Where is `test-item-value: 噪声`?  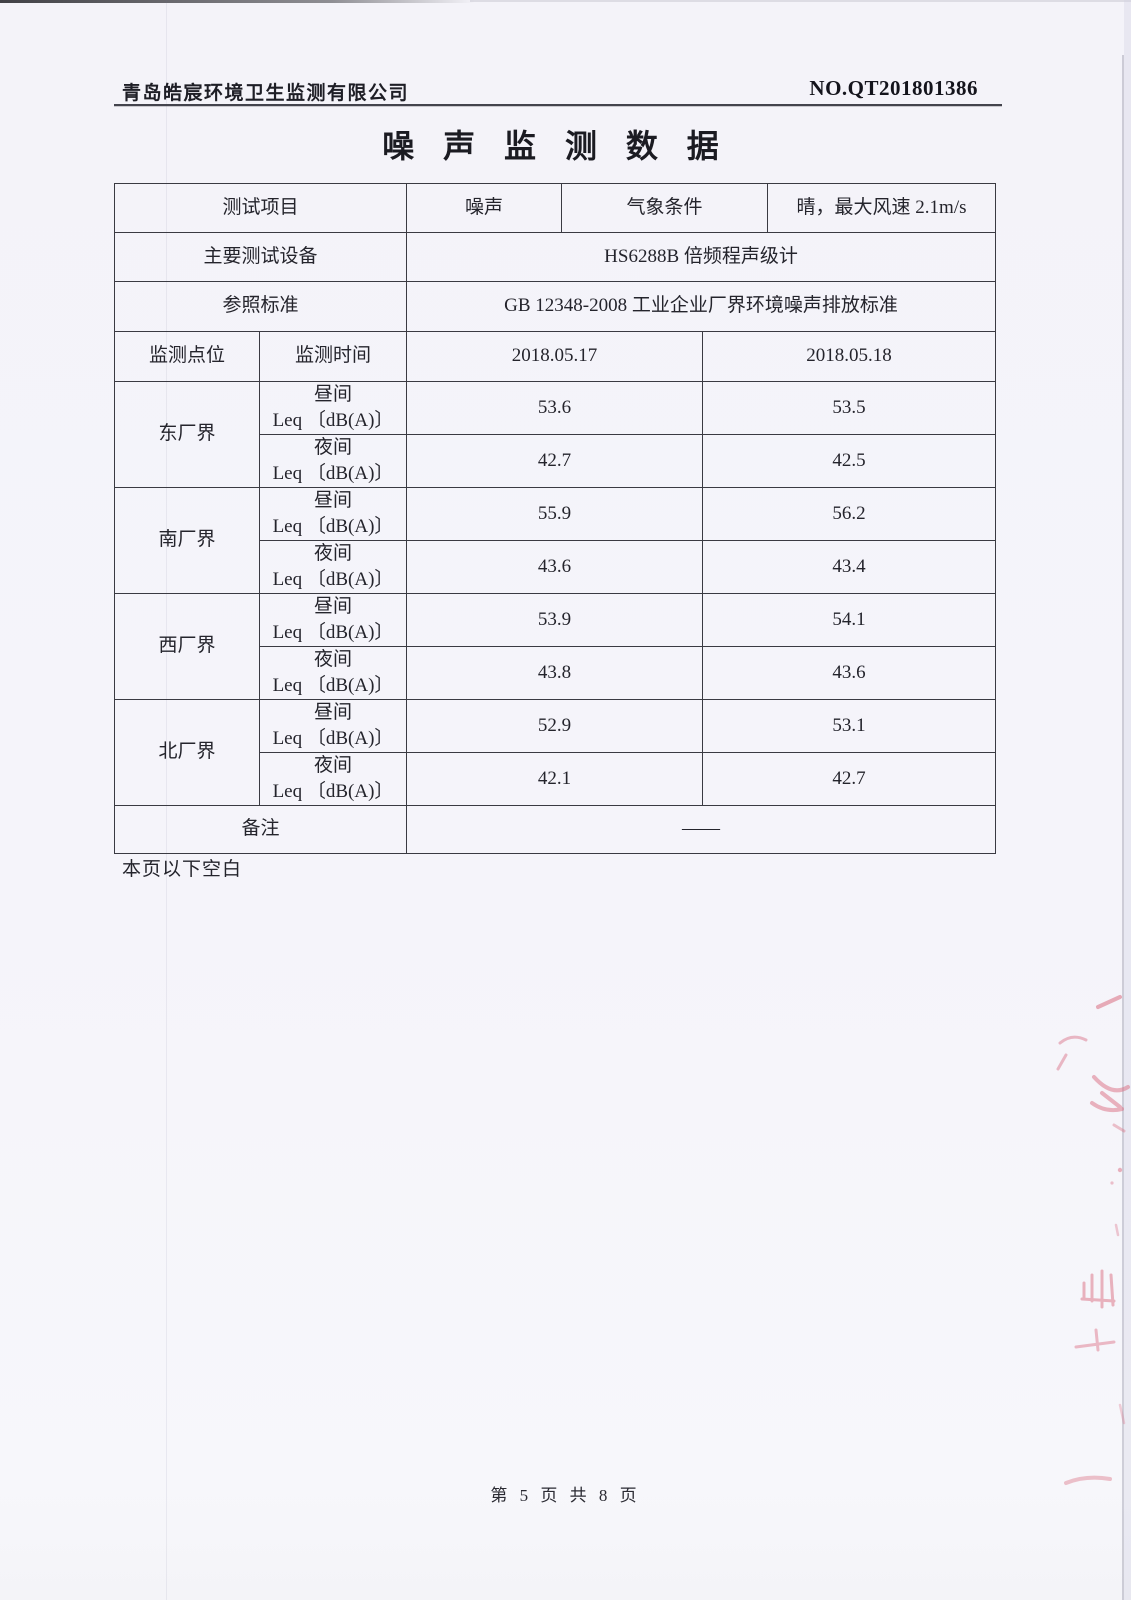 test-item-value: 噪声 is located at coordinates (484, 208).